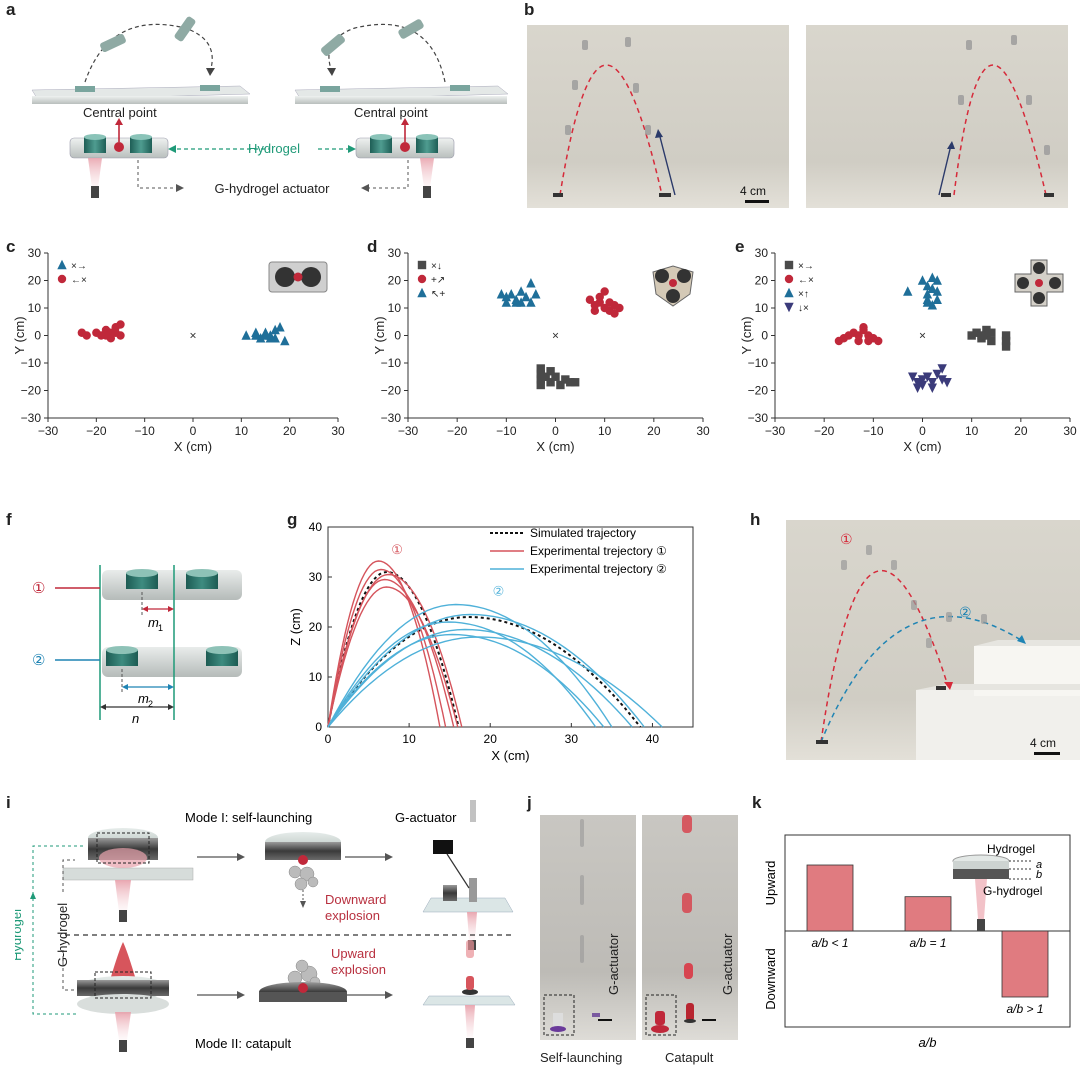 The height and width of the screenshot is (1070, 1080). Describe the element at coordinates (120, 112) in the screenshot. I see `central-point-label-left: Central point` at that location.